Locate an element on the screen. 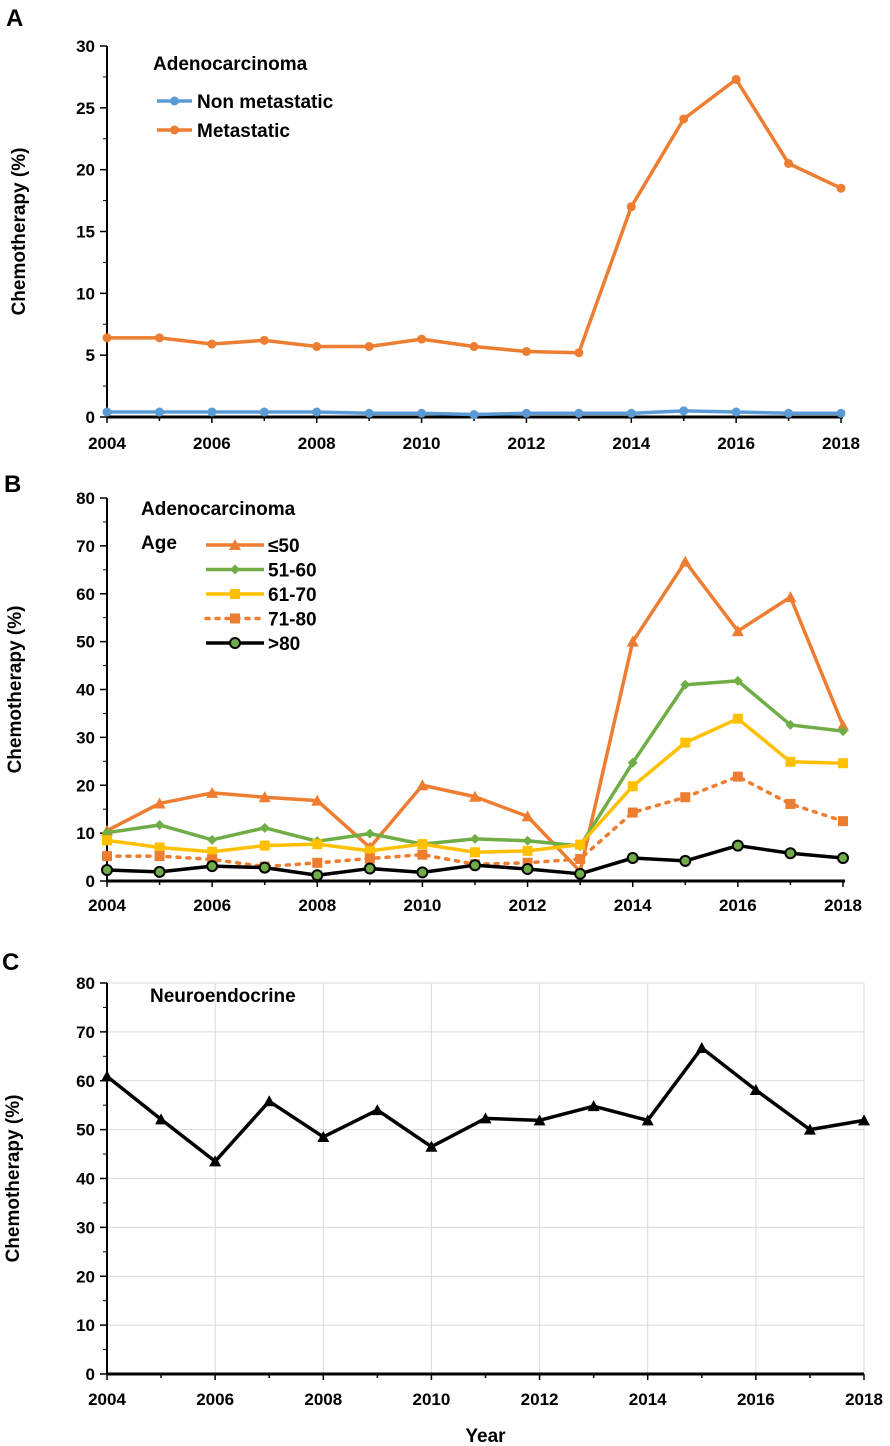 The height and width of the screenshot is (1446, 890). legend-title: Age is located at coordinates (159, 543).